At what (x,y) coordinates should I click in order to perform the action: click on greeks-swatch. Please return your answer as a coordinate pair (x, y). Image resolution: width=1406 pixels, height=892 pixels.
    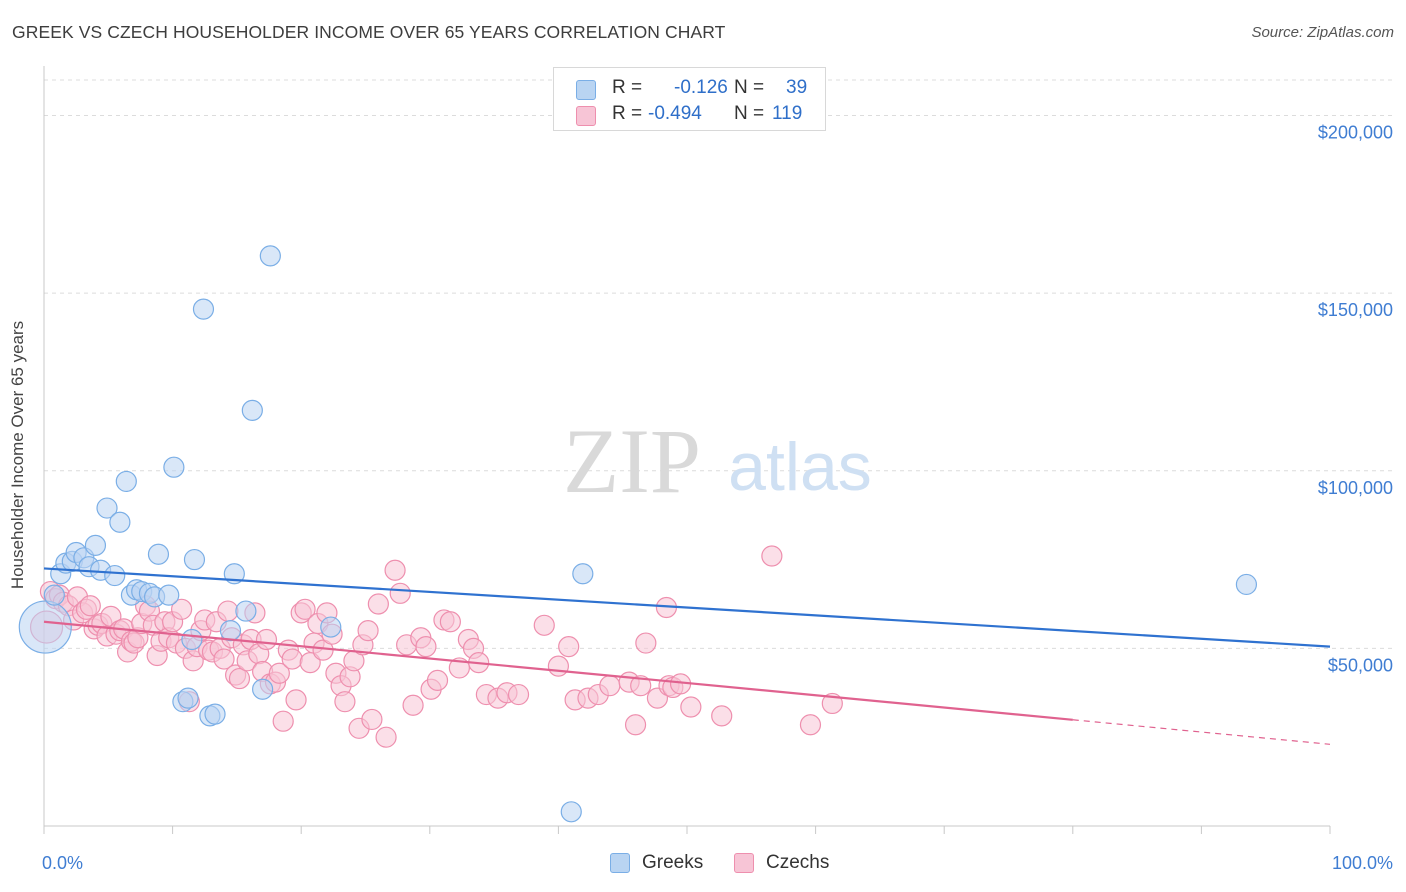
    Looking at the image, I should click on (586, 90).